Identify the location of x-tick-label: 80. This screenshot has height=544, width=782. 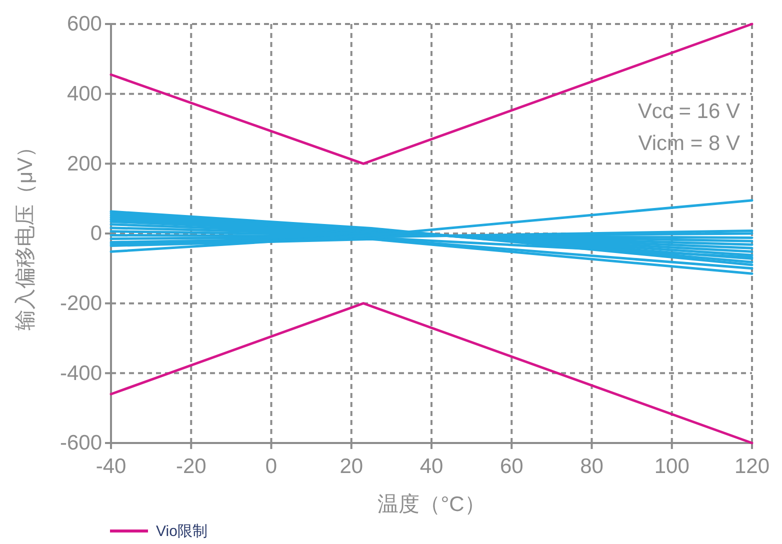
(592, 466).